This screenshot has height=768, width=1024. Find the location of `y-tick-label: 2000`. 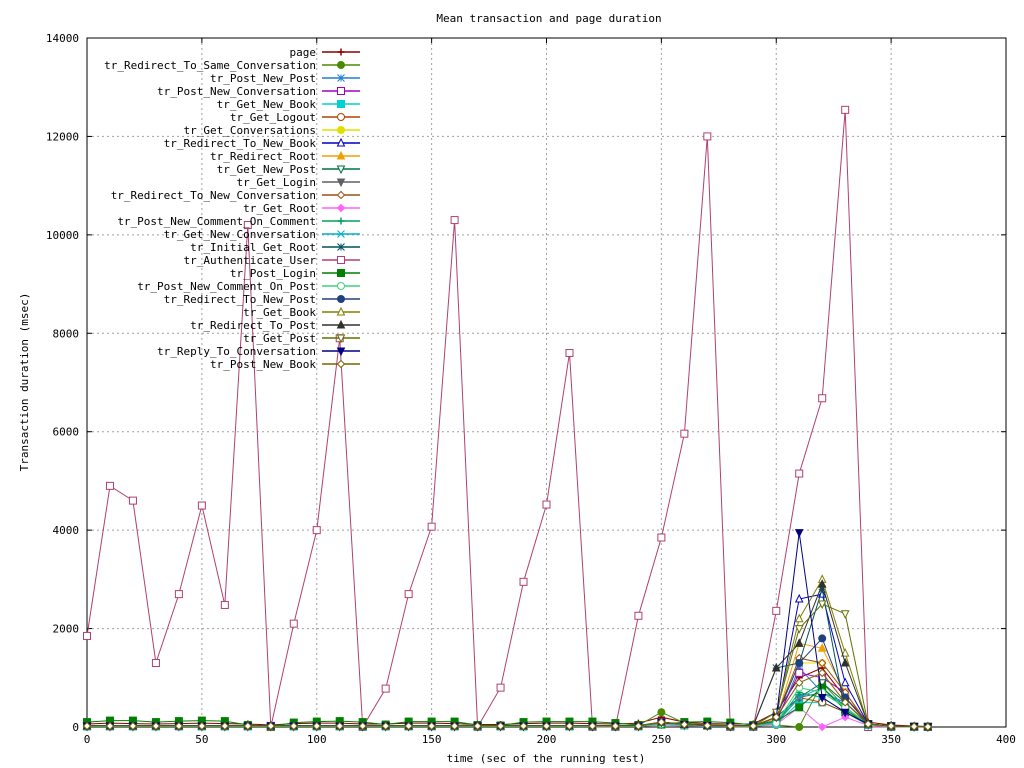

y-tick-label: 2000 is located at coordinates (66, 629).